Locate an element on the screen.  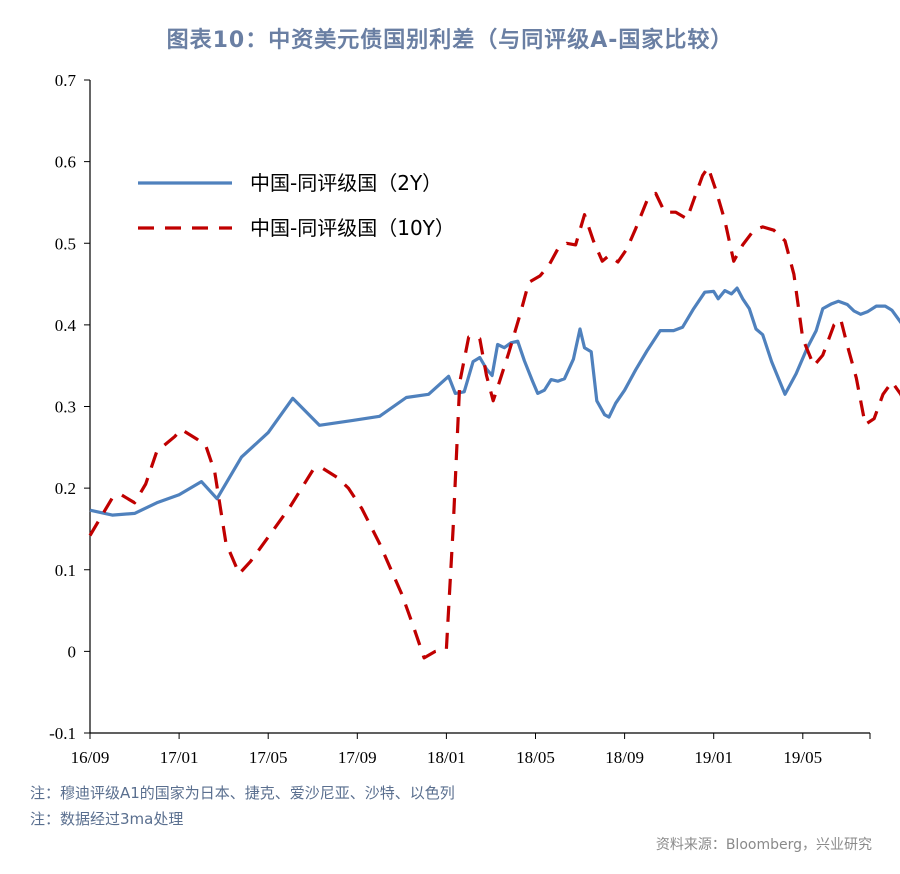
legend-label-1: 中国-同评级国（2Y） is located at coordinates (346, 183).